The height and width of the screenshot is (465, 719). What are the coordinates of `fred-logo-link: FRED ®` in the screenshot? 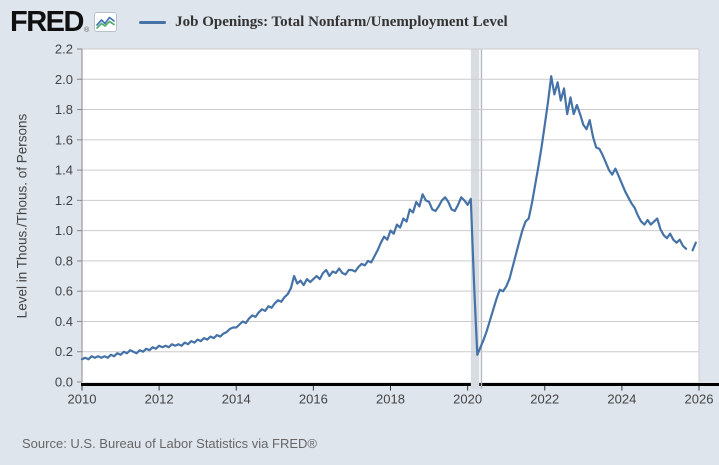 It's located at (64, 21).